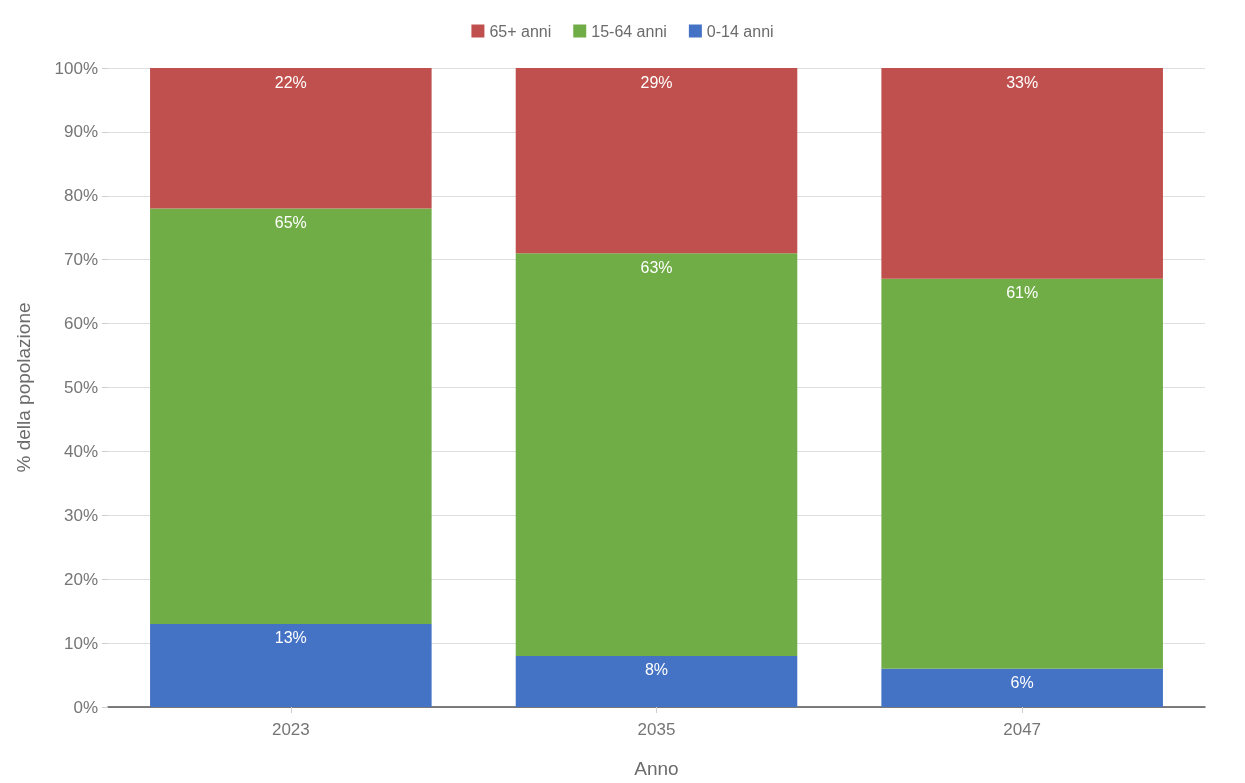  I want to click on legend-label: 0-14 anni, so click(740, 31).